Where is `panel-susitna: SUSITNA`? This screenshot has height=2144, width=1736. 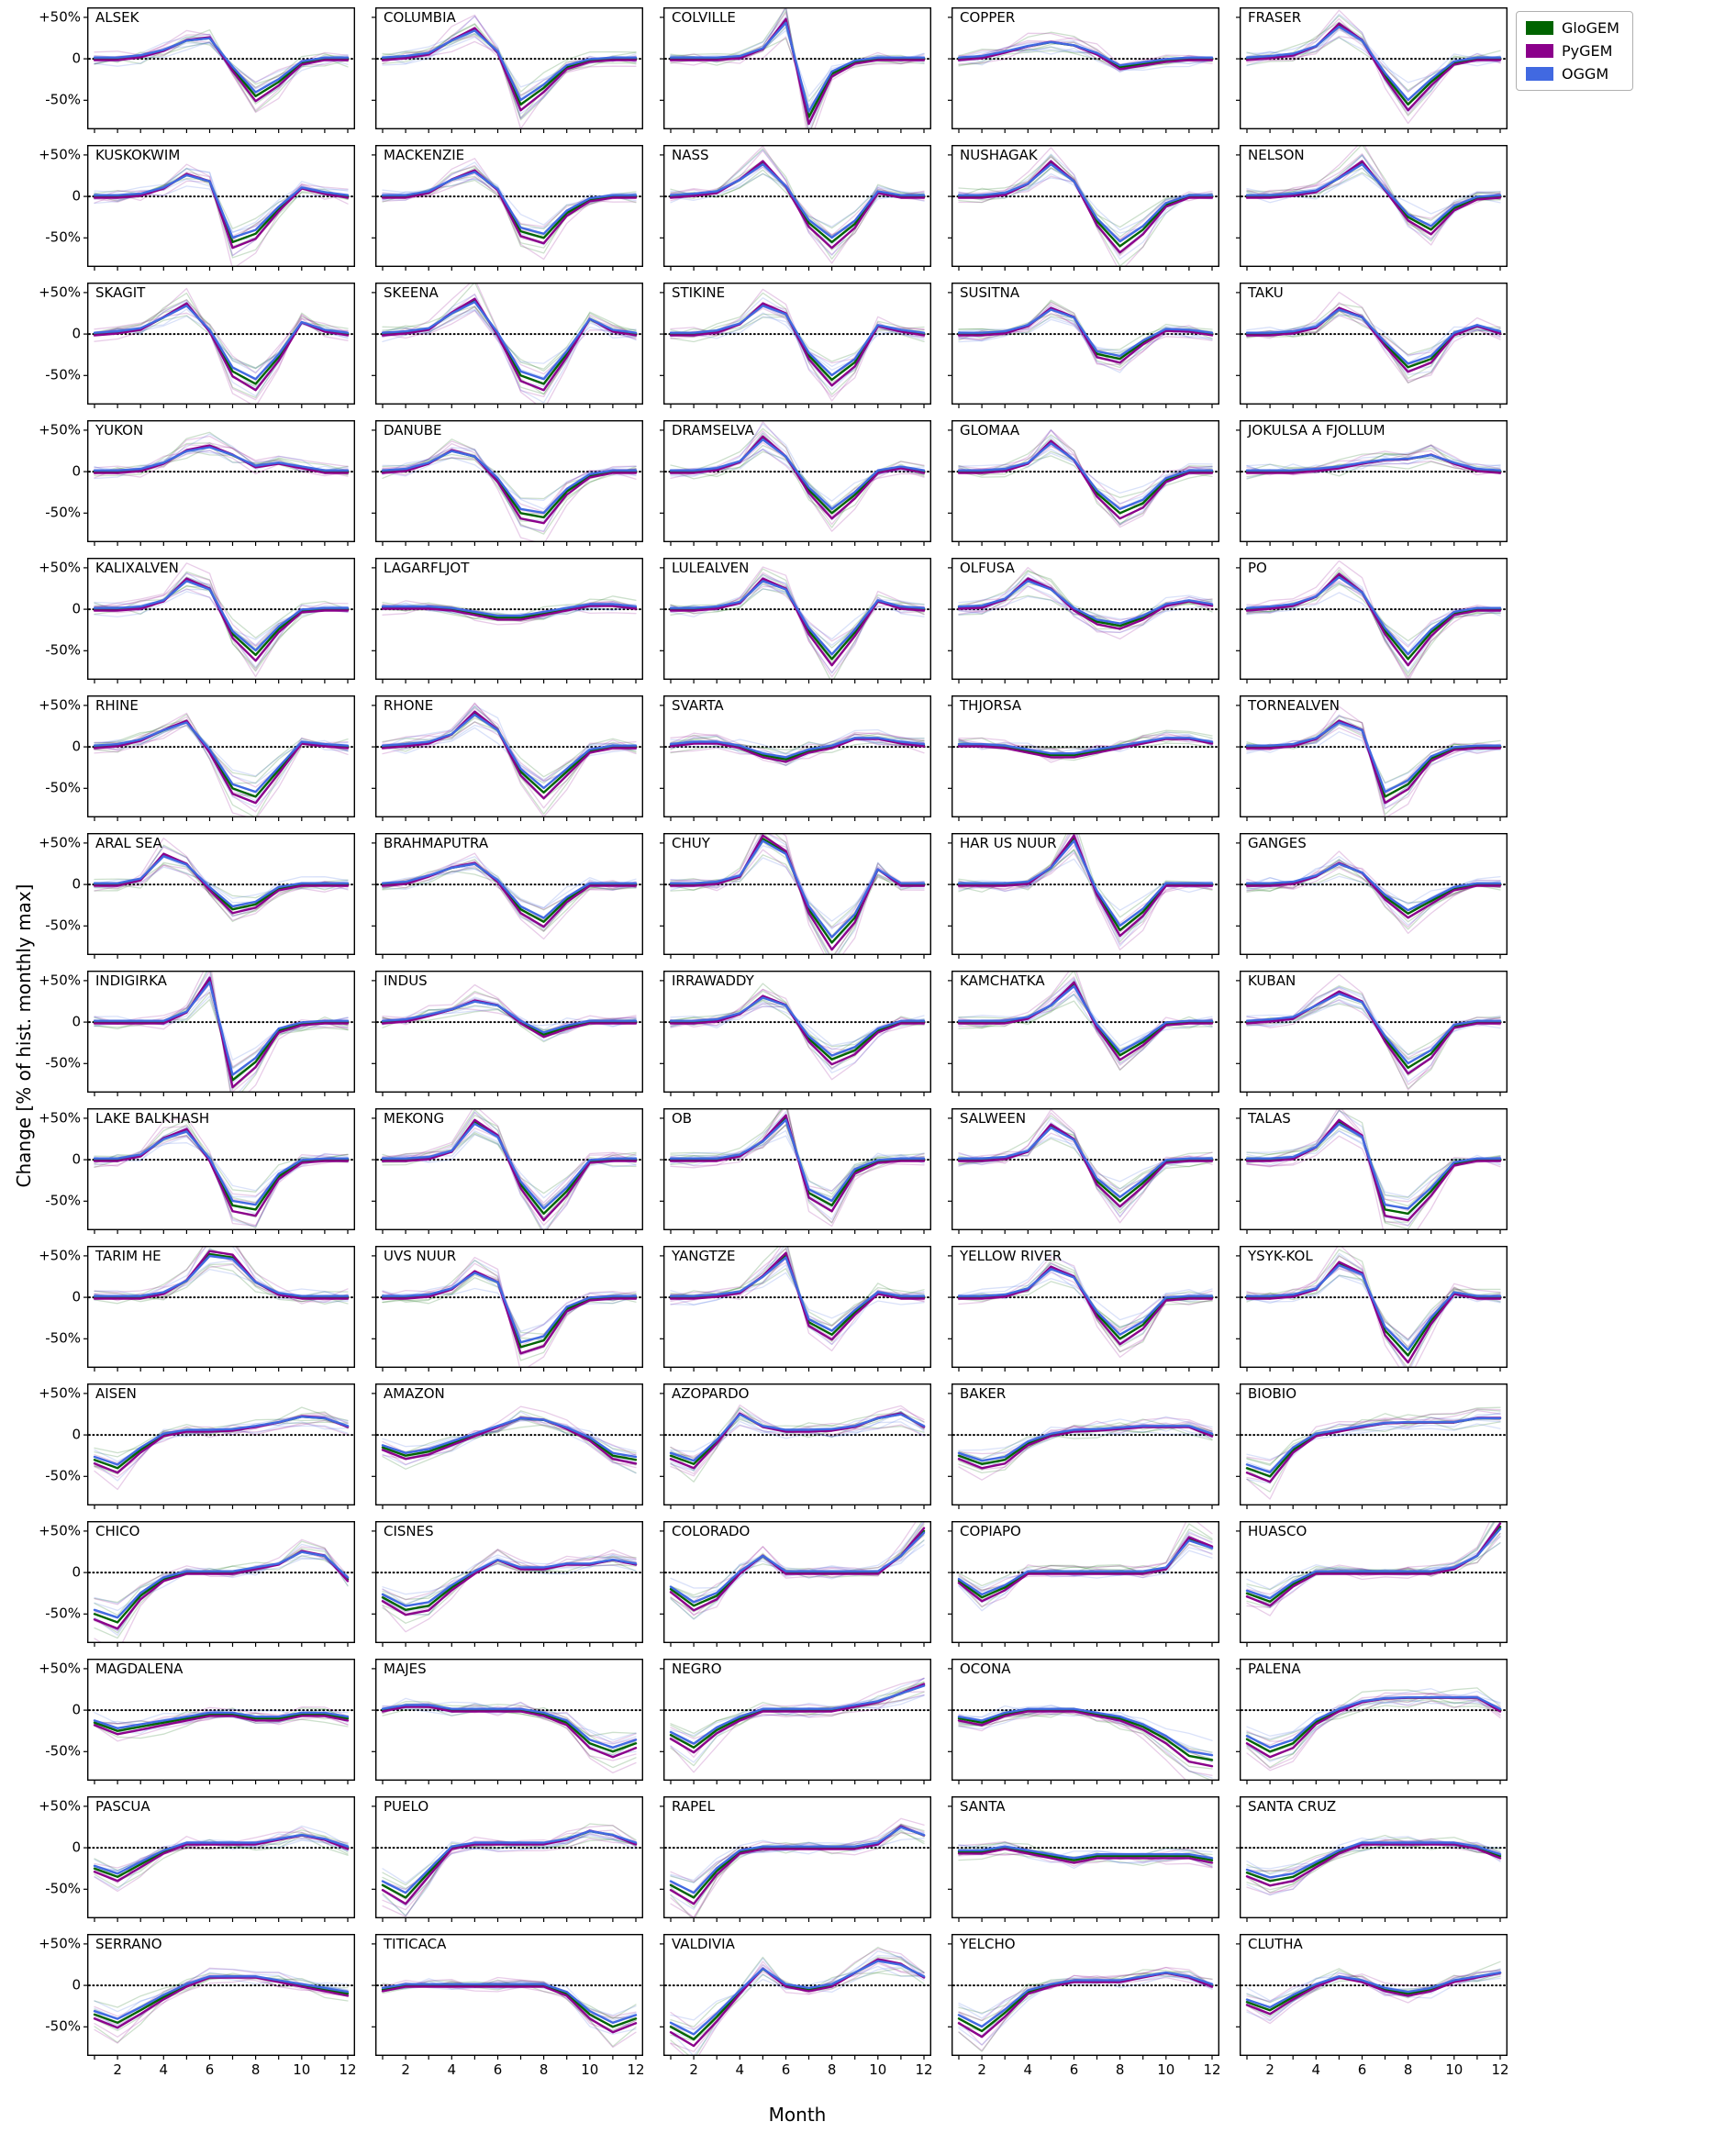
panel-susitna: SUSITNA is located at coordinates (1084, 345).